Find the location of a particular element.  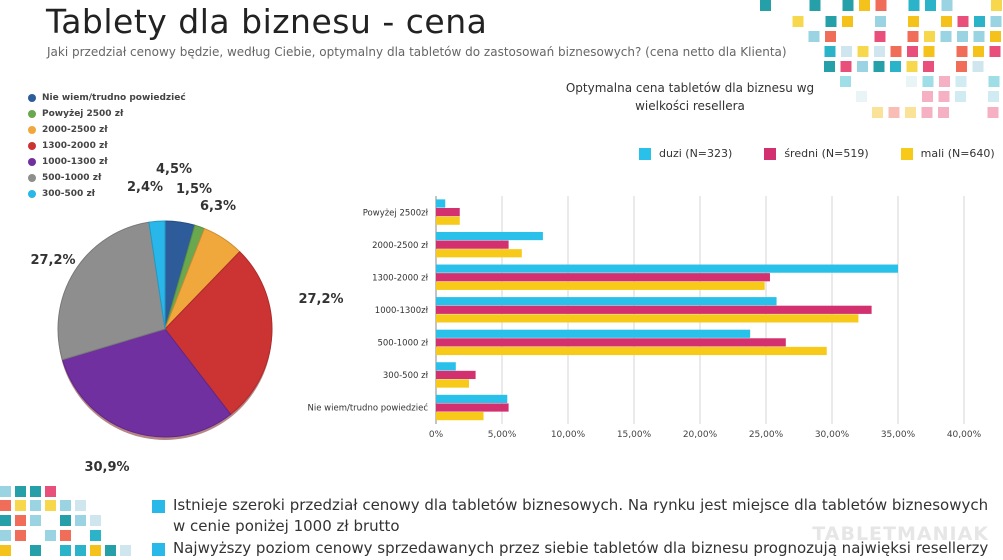

x-tick-label: 10,00% is located at coordinates (568, 435).